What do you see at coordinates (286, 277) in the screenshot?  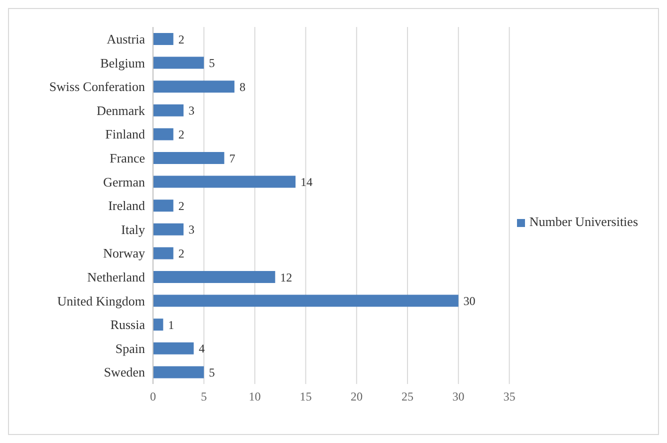 I see `data-label: 12` at bounding box center [286, 277].